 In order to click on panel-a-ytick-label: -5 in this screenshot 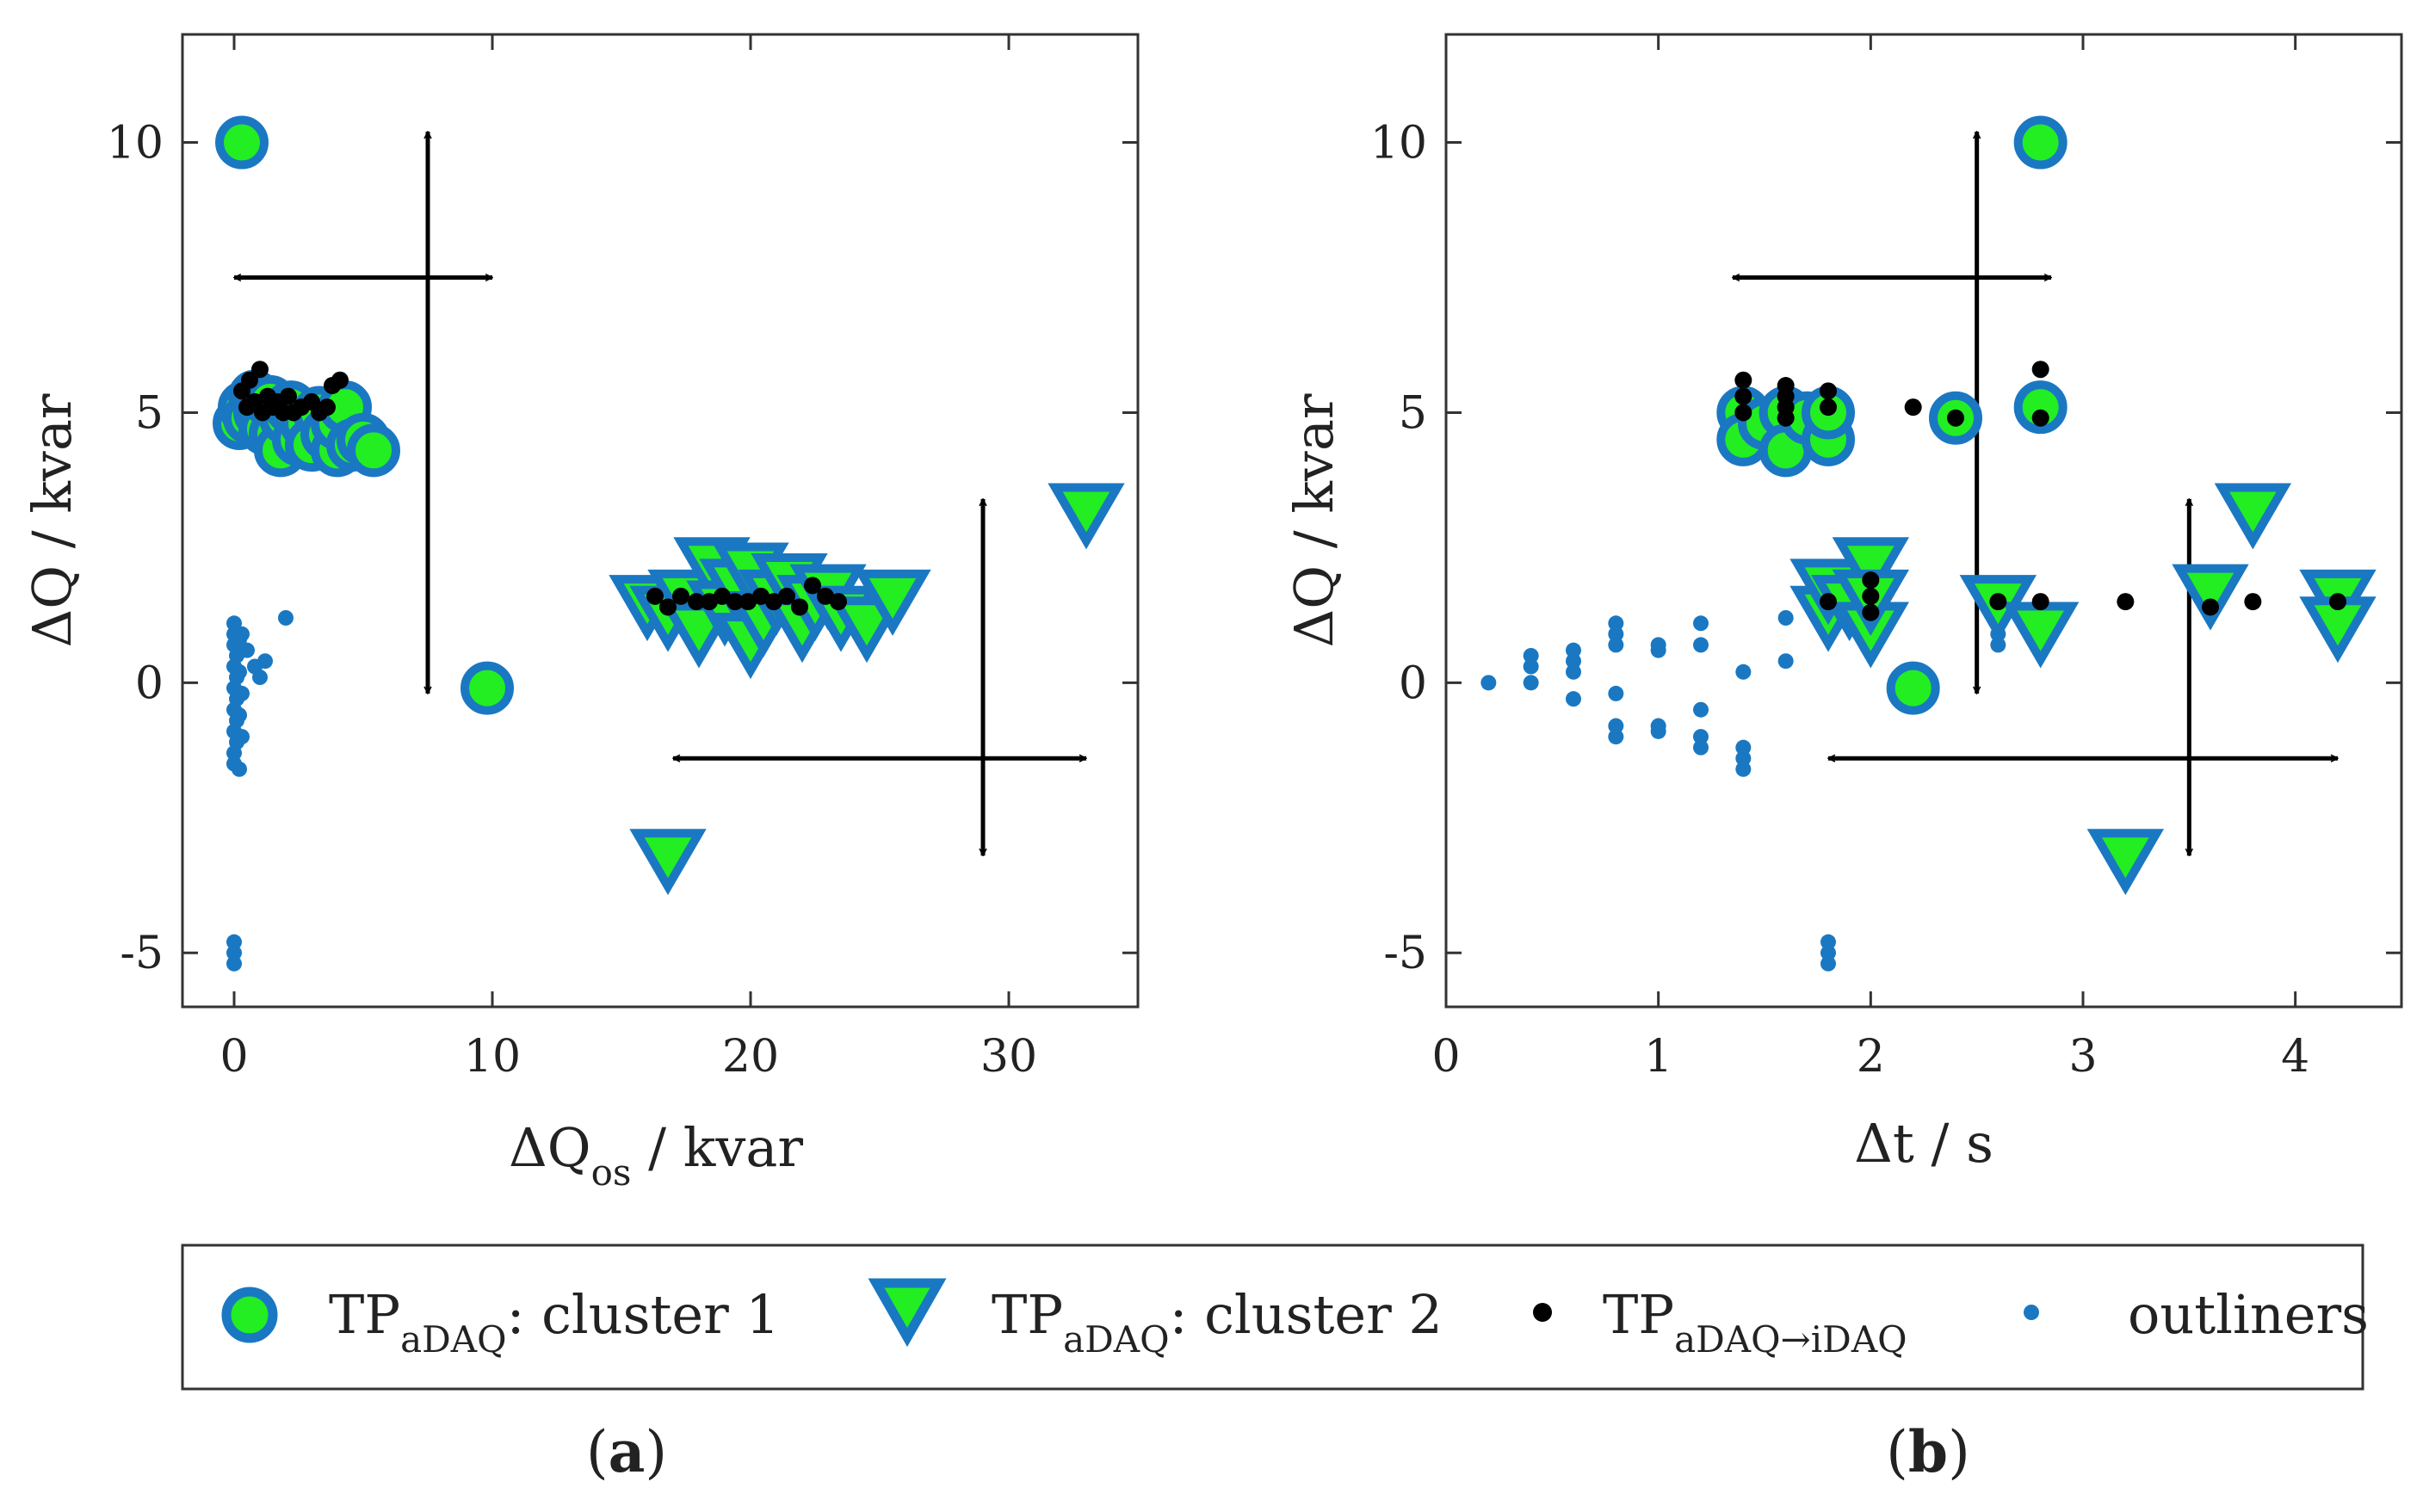, I will do `click(142, 953)`.